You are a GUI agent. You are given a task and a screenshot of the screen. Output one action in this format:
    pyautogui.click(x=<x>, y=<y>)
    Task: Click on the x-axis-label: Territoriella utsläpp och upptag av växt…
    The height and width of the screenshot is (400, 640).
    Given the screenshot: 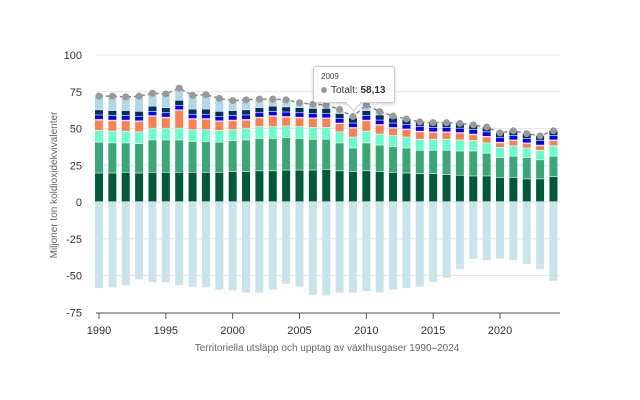 What is the action you would take?
    pyautogui.click(x=327, y=348)
    